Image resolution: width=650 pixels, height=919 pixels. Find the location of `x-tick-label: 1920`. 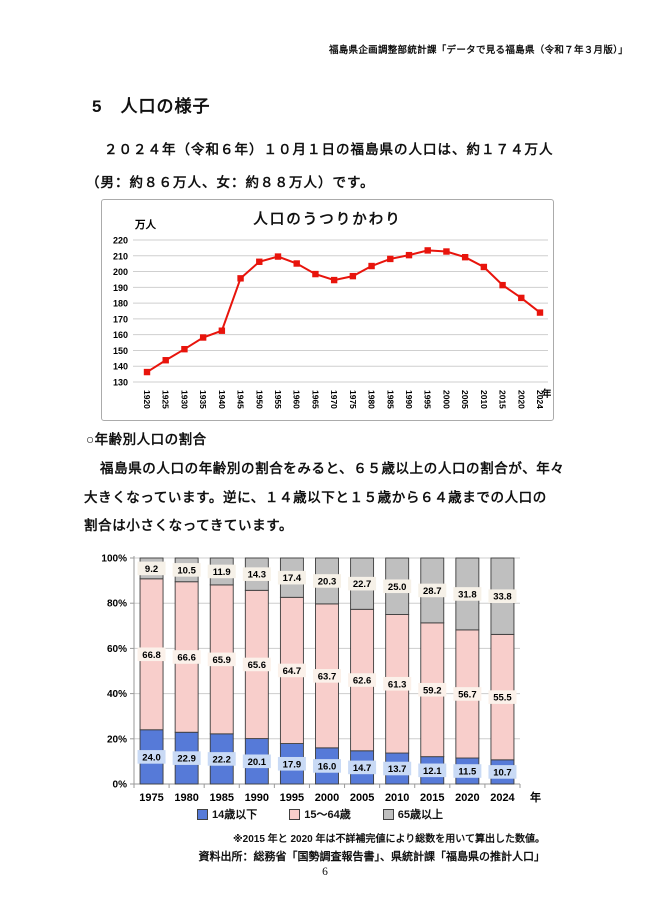

x-tick-label: 1920 is located at coordinates (147, 399).